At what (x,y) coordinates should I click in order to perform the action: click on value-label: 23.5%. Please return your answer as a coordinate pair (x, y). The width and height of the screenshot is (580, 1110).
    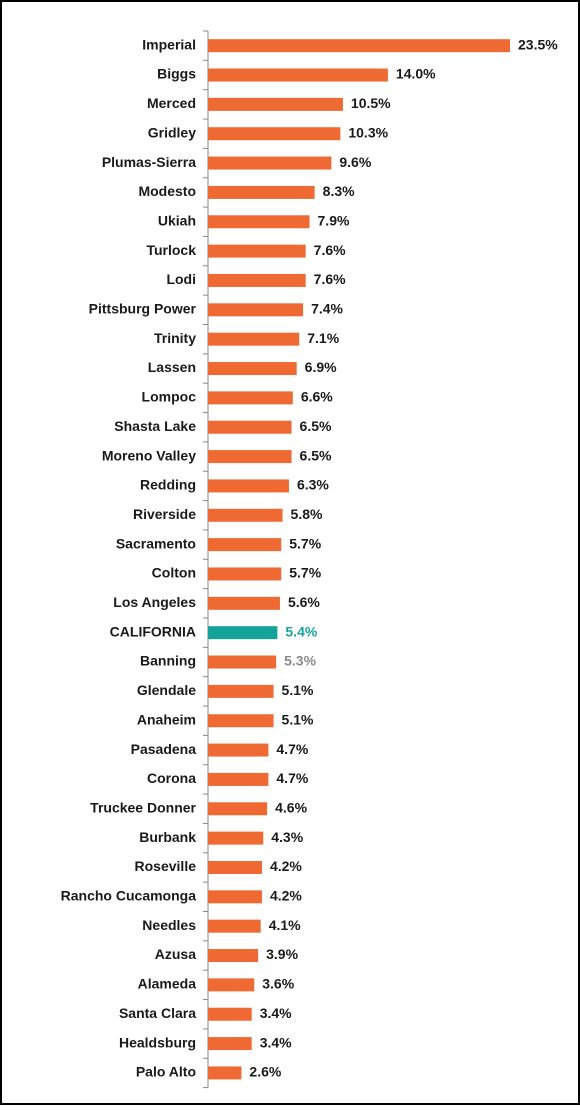
    Looking at the image, I should click on (538, 44).